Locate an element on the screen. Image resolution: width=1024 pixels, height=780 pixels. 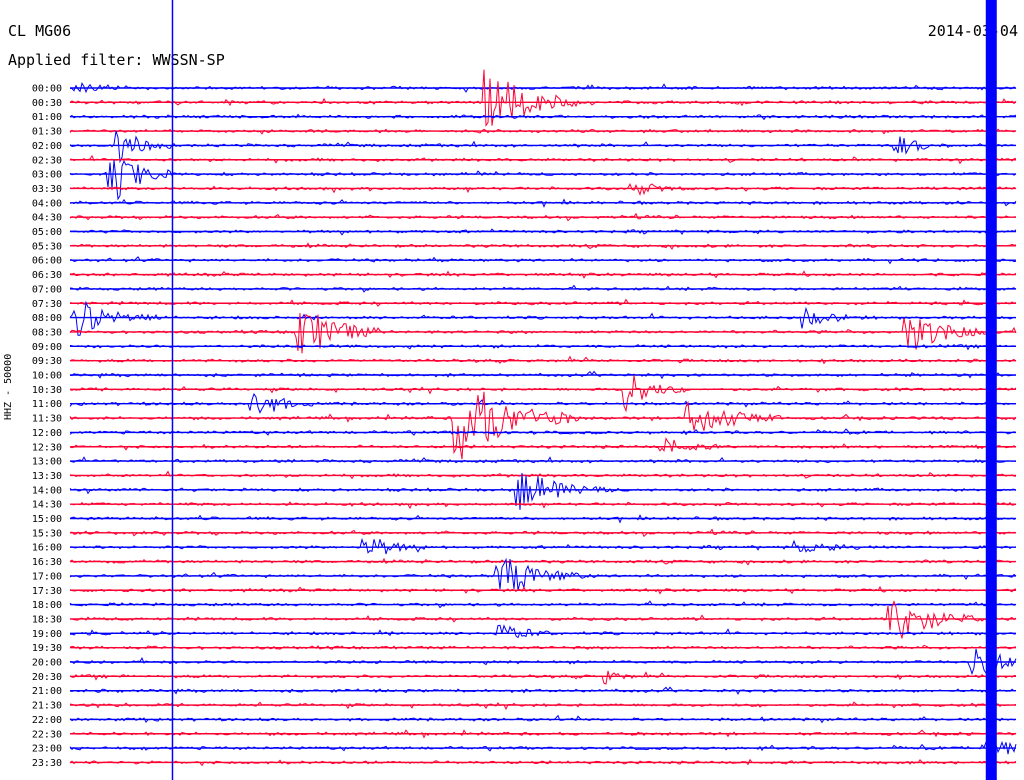
time-tick-label: 05:00 is located at coordinates (47, 232).